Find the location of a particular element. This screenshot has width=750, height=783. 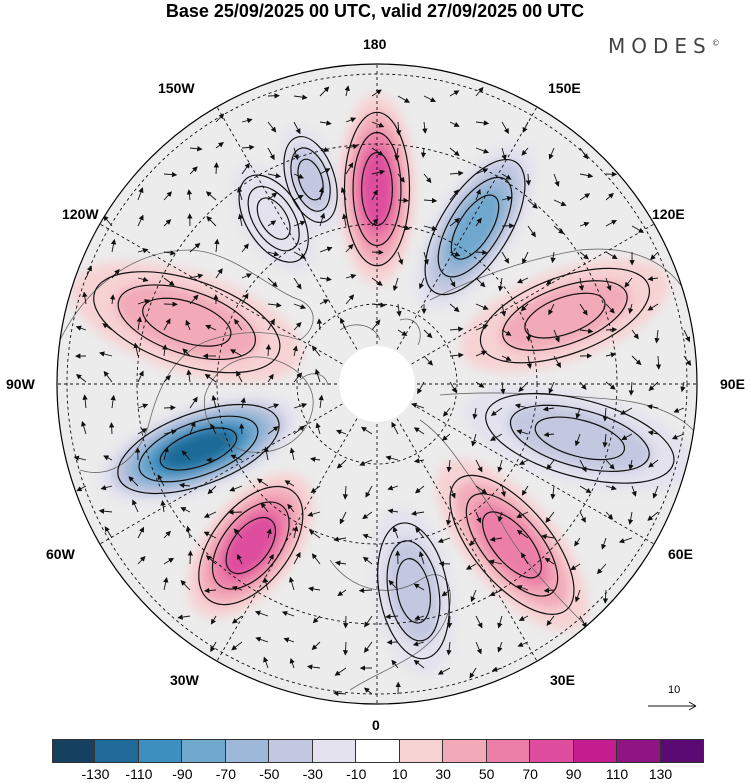

lon-label-120w: 120W is located at coordinates (80, 214).